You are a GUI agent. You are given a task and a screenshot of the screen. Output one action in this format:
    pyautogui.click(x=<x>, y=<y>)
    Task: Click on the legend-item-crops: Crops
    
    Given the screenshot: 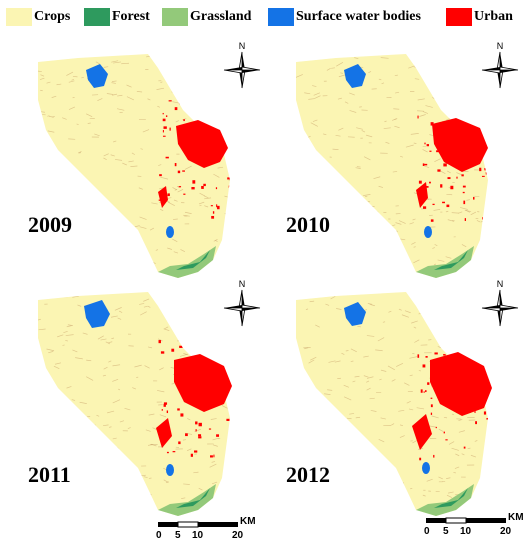 What is the action you would take?
    pyautogui.click(x=38, y=17)
    